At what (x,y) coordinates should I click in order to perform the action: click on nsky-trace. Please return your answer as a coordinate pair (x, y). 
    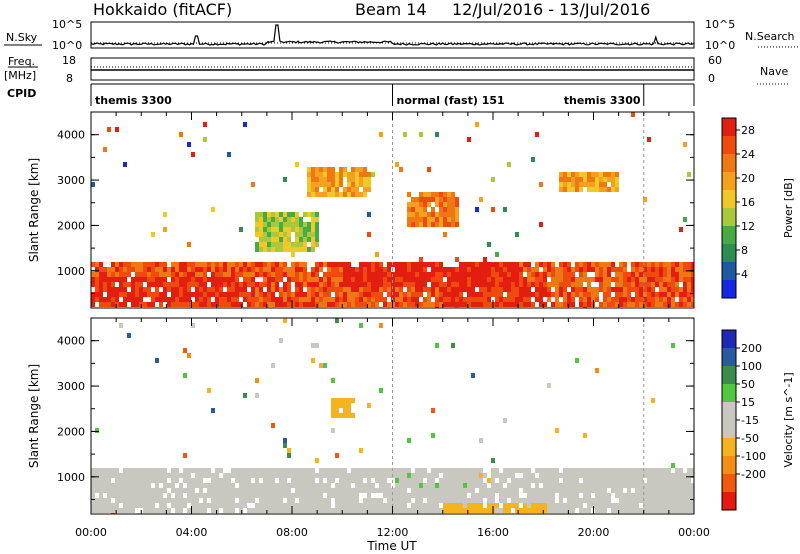
    Looking at the image, I should click on (392, 35).